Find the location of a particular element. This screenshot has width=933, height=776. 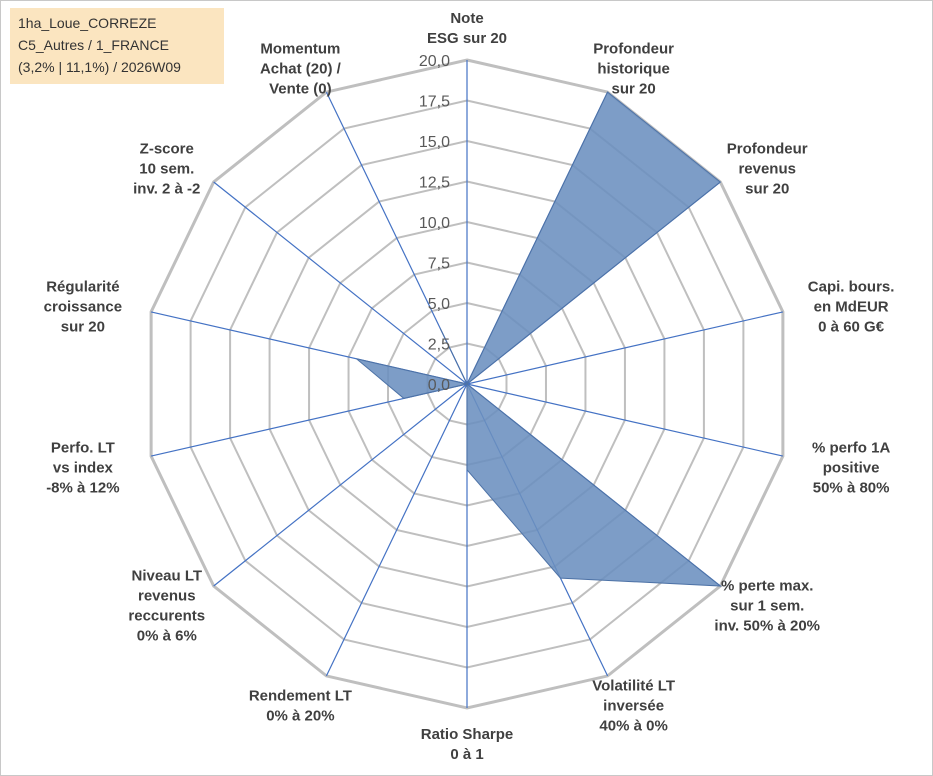

axis-label-line: positive is located at coordinates (851, 467).